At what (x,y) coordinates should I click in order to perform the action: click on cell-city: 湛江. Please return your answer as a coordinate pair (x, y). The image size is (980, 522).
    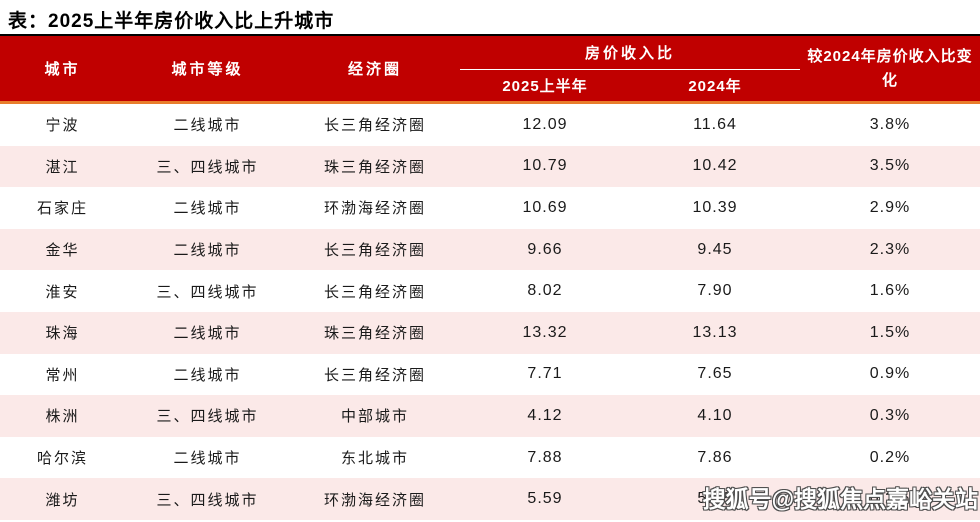
    Looking at the image, I should click on (62, 167).